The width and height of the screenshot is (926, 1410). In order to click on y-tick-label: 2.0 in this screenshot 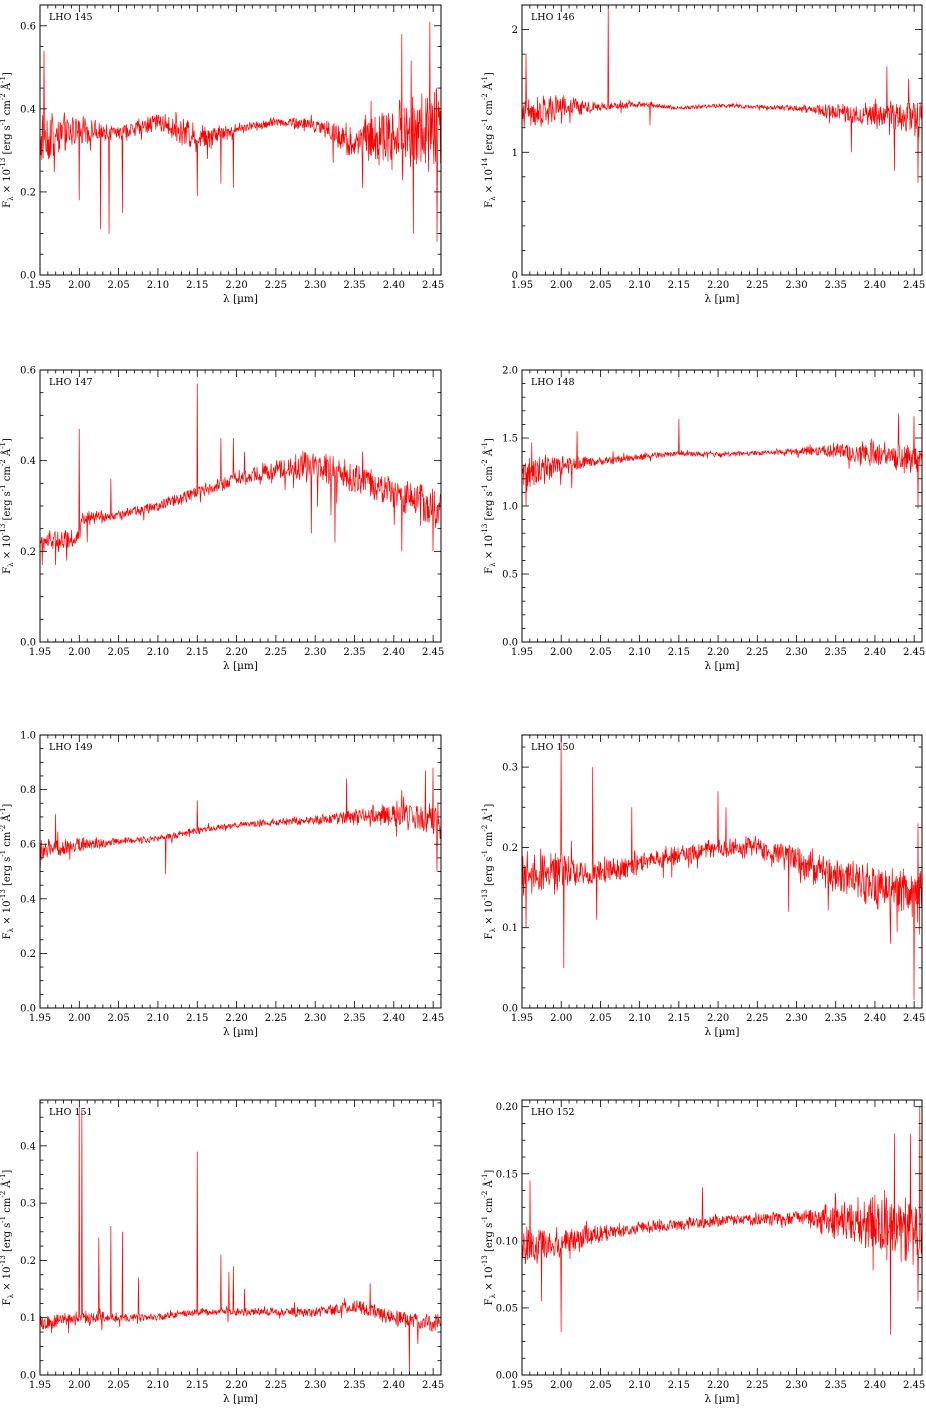, I will do `click(510, 371)`.